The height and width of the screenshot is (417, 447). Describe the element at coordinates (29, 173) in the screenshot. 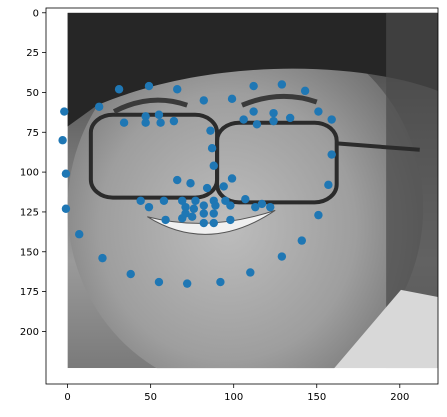

I see `y-tick-label: 100` at that location.